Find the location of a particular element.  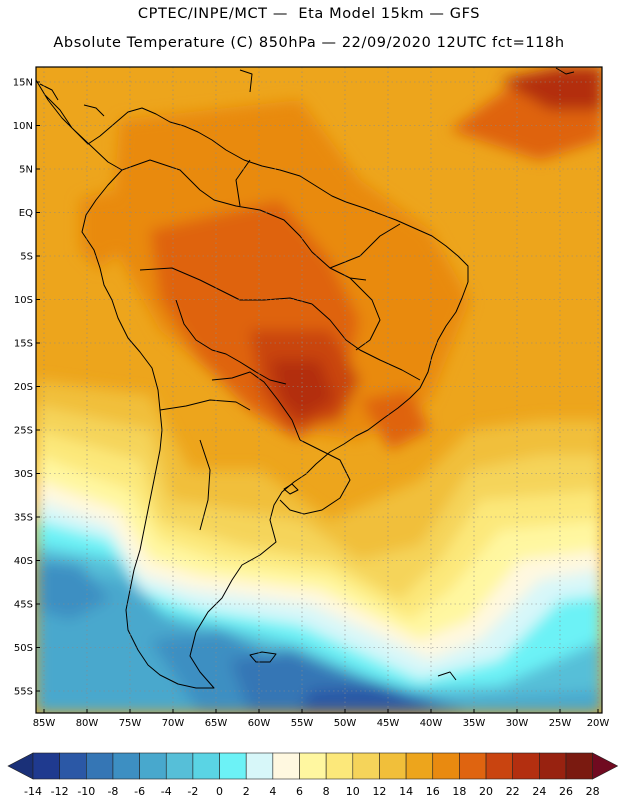

colorbar-label: 18 is located at coordinates (459, 791).